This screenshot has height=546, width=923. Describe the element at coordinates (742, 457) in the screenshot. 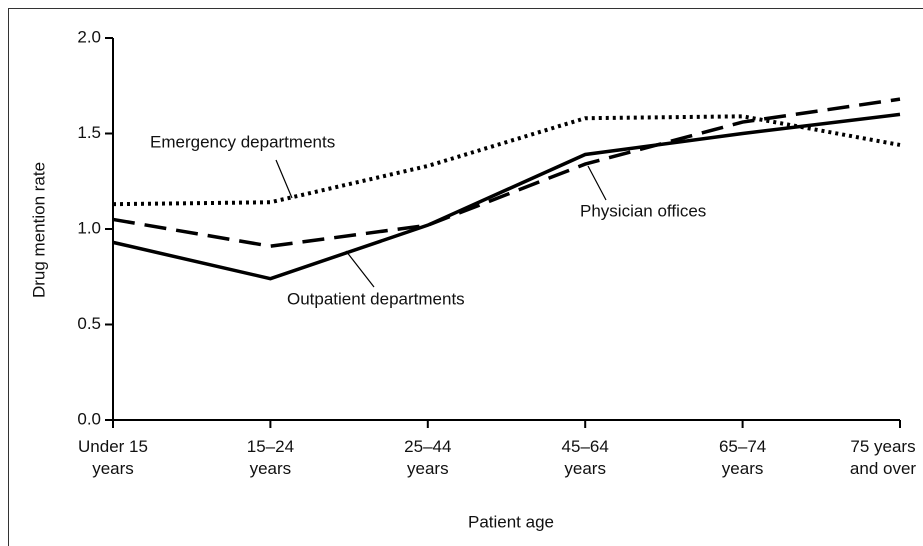

I see `x-tick-label: 65–74 years` at that location.